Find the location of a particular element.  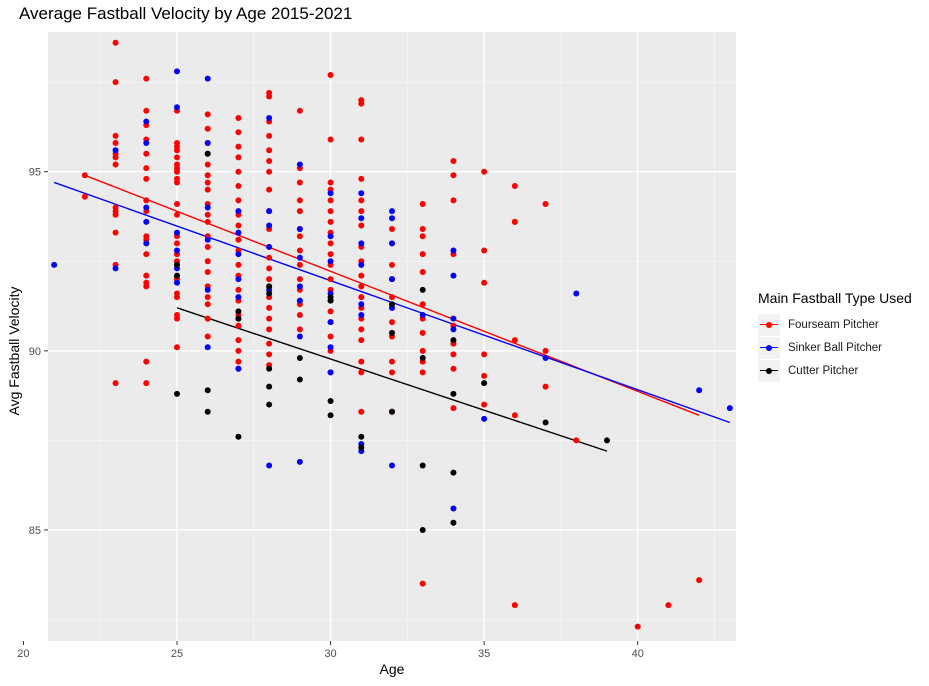

legend-key-sinker is located at coordinates (769, 347).